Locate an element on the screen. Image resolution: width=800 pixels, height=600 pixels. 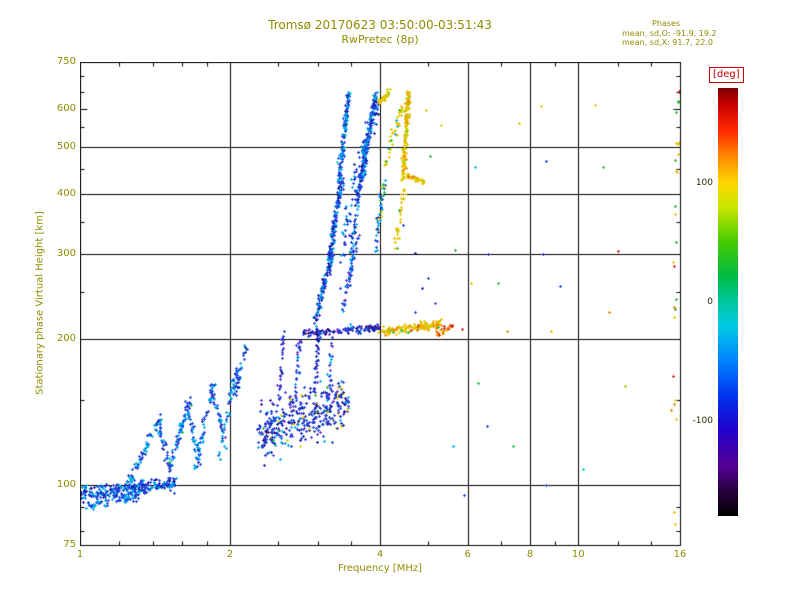
y-tick-label: 100 is located at coordinates (66, 484).